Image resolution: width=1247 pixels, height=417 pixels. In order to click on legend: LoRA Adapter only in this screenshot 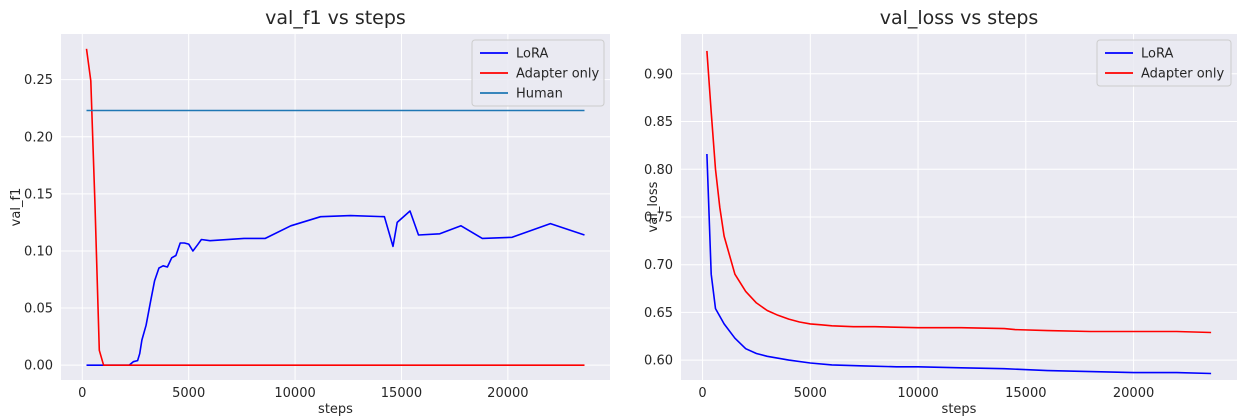, I will do `click(1164, 63)`.